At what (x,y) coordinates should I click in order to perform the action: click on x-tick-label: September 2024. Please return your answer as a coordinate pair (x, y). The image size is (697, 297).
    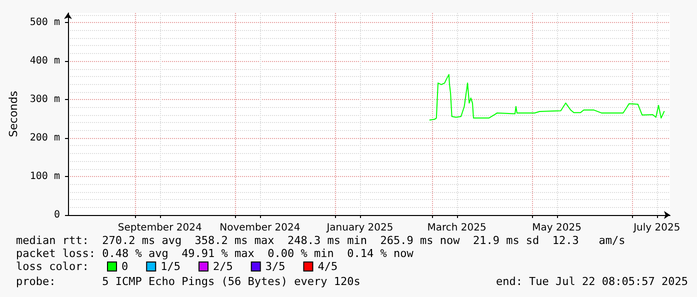
    Looking at the image, I should click on (160, 228).